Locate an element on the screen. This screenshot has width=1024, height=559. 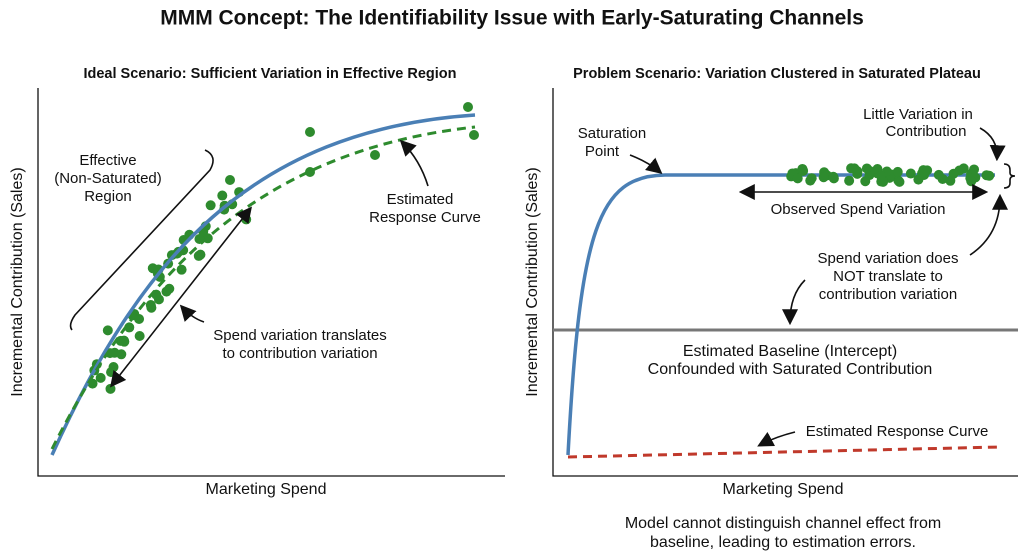
footer: baseline, leading to estimation errors. is located at coordinates (783, 542).